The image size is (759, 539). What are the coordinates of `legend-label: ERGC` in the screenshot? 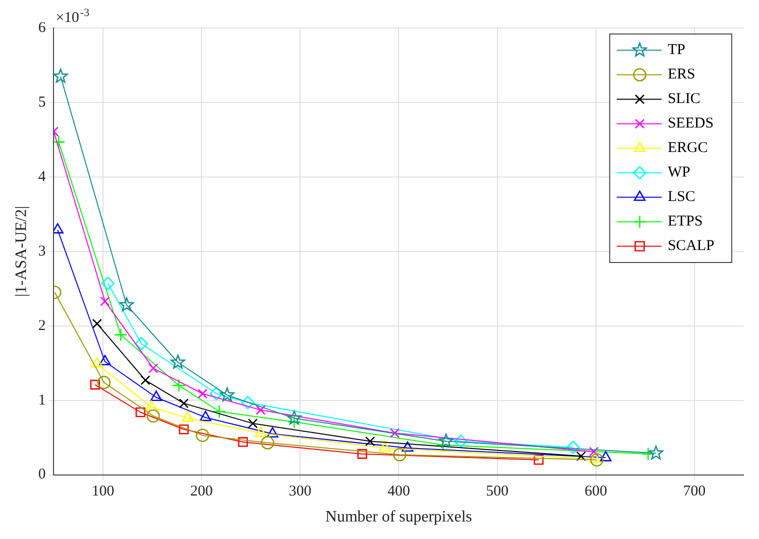 It's located at (688, 148).